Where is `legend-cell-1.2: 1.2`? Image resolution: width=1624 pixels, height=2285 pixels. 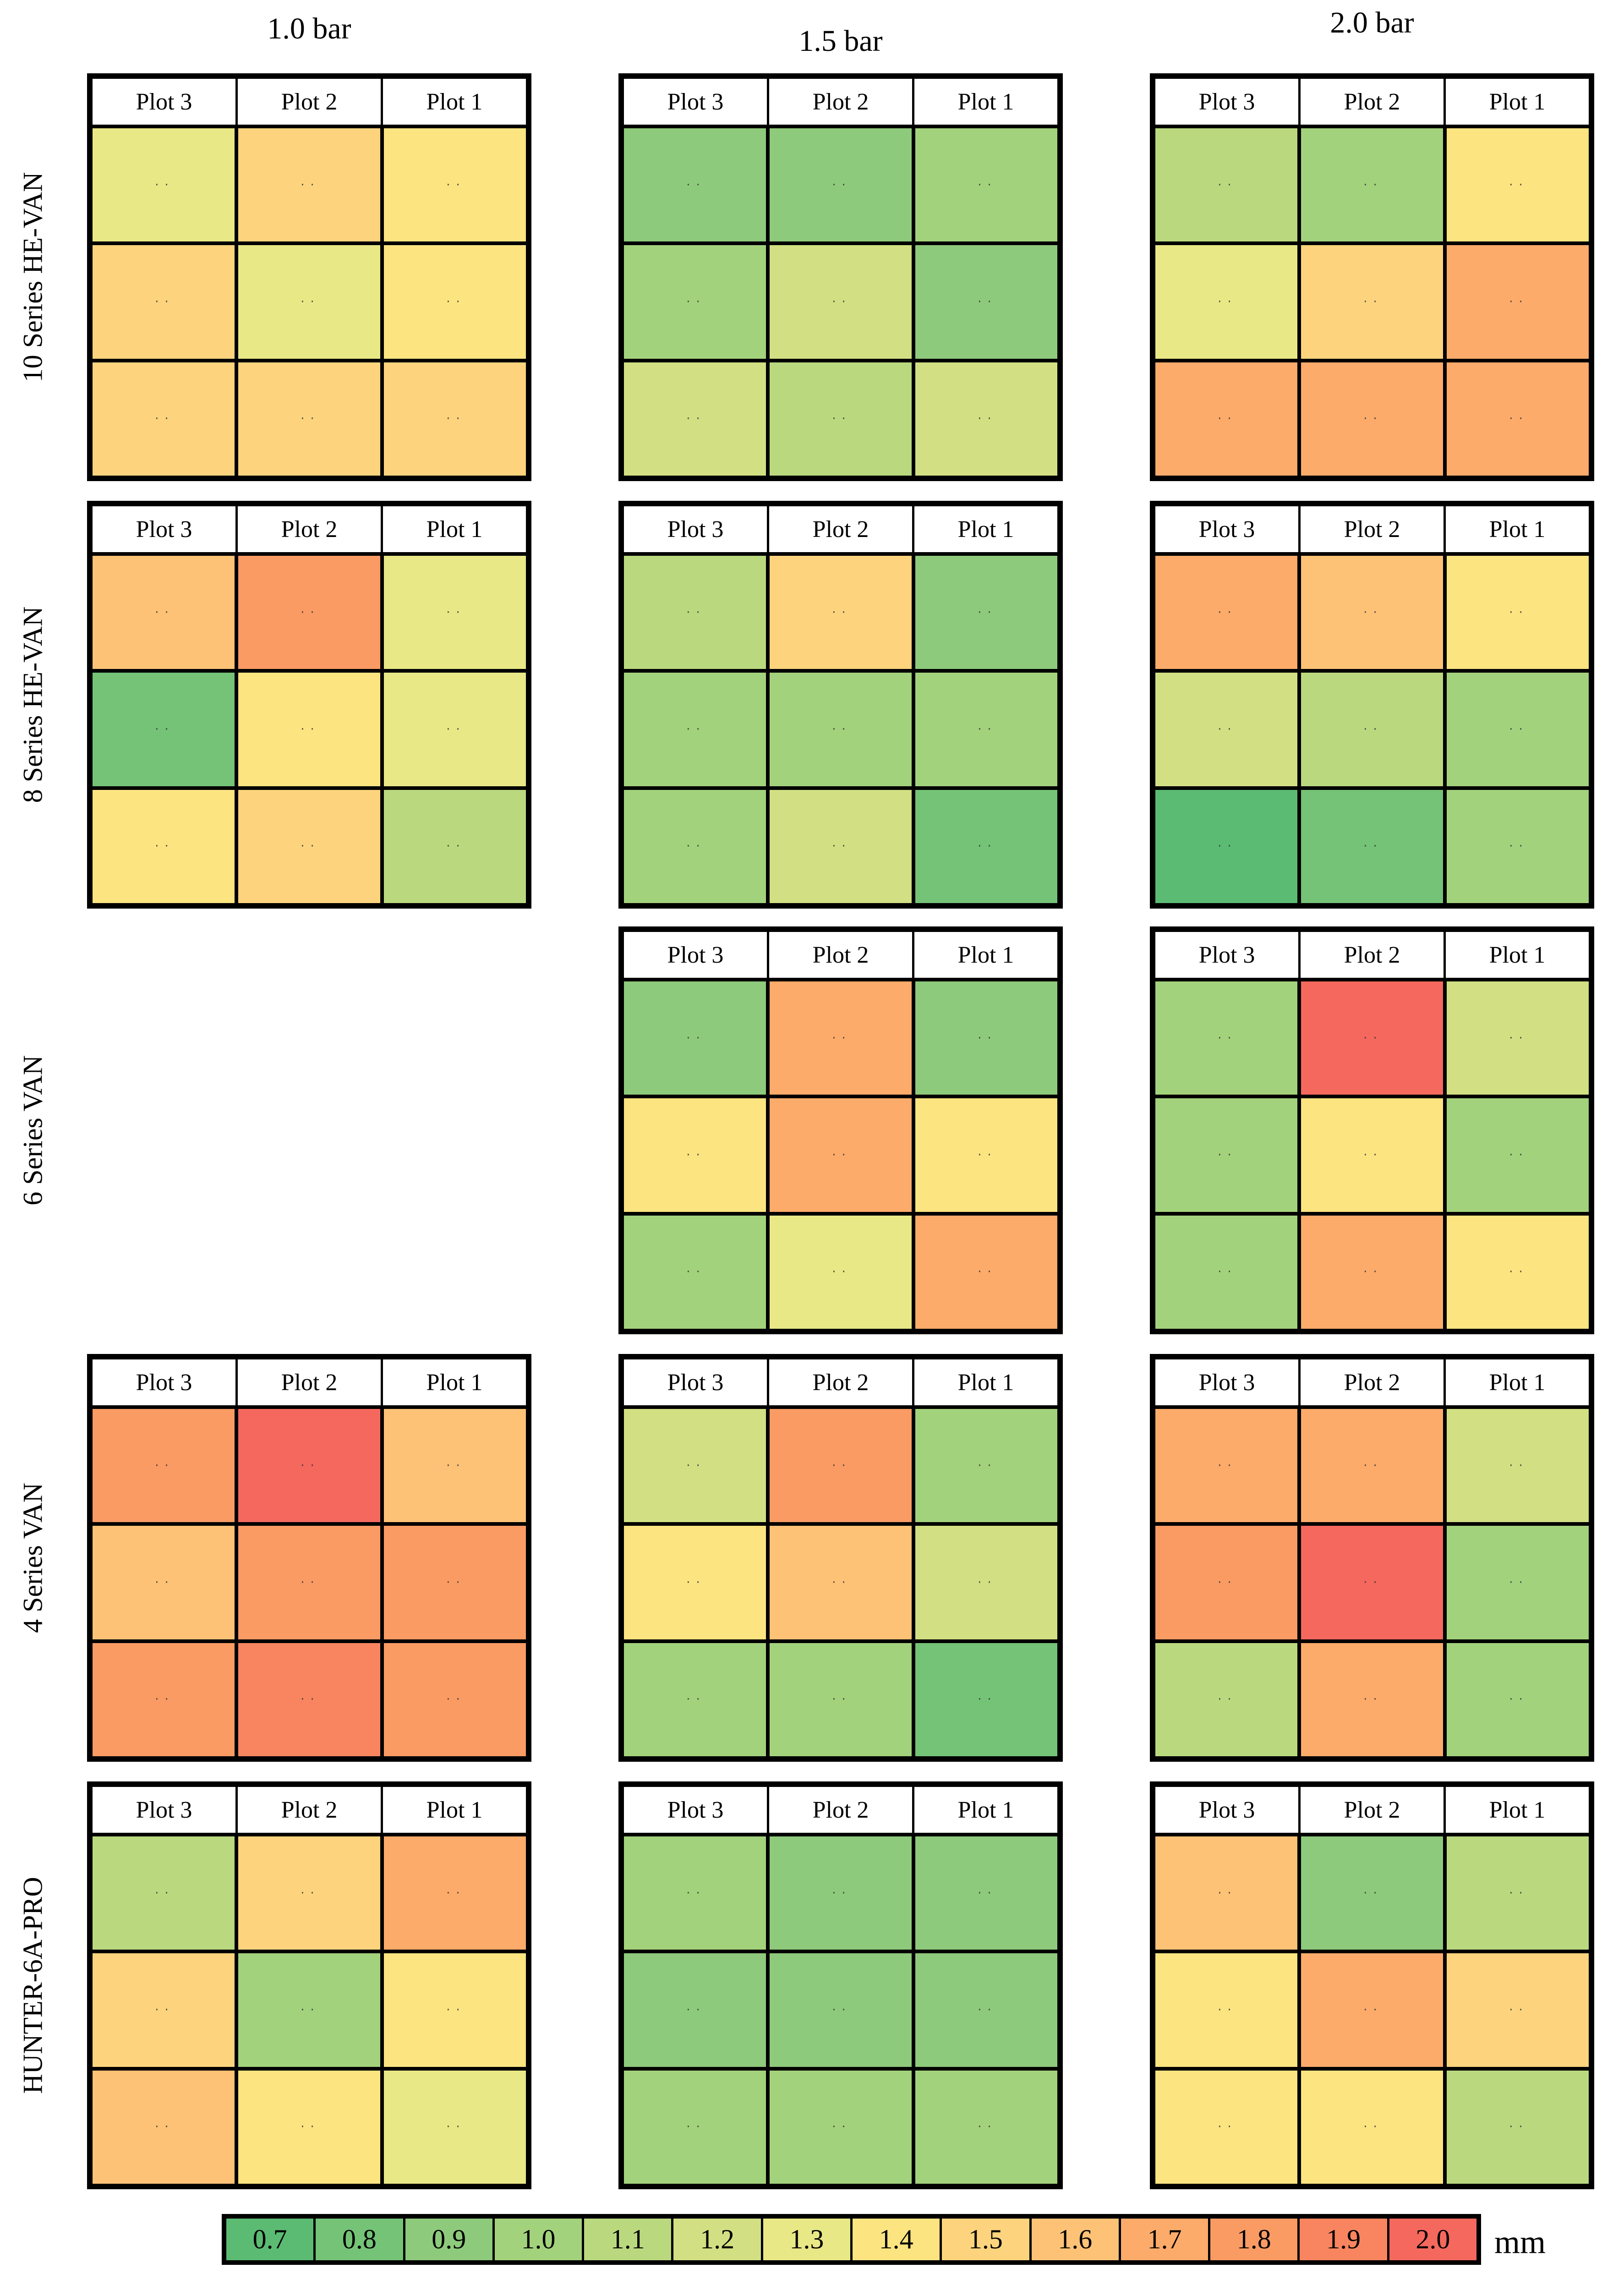
legend-cell-1.2: 1.2 is located at coordinates (717, 2239).